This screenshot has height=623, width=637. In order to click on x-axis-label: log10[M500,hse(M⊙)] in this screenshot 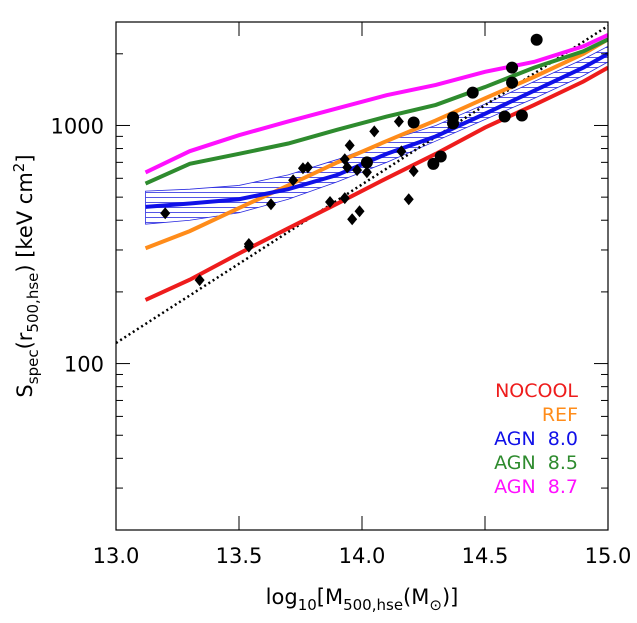, I will do `click(362, 599)`.